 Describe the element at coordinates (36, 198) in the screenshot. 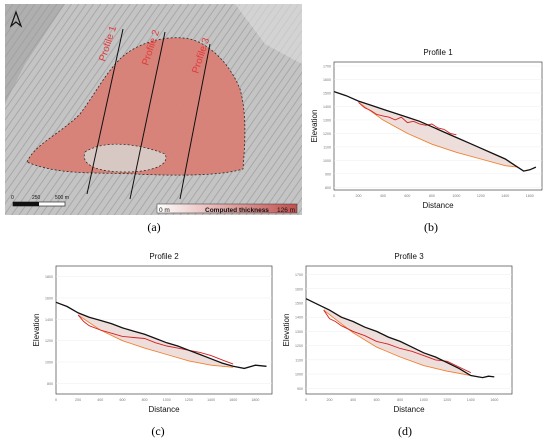

I see `scale-tick-250: 250` at that location.